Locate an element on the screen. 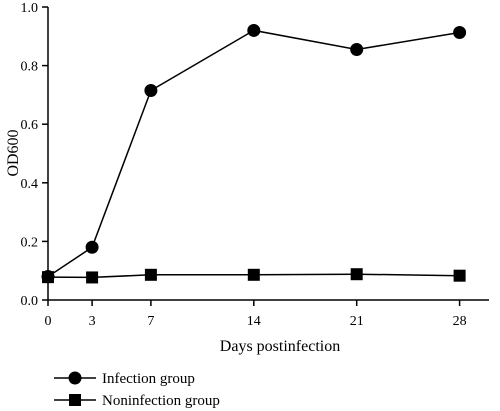 Image resolution: width=500 pixels, height=411 pixels. legend: Infection group Noninfection group is located at coordinates (137, 390).